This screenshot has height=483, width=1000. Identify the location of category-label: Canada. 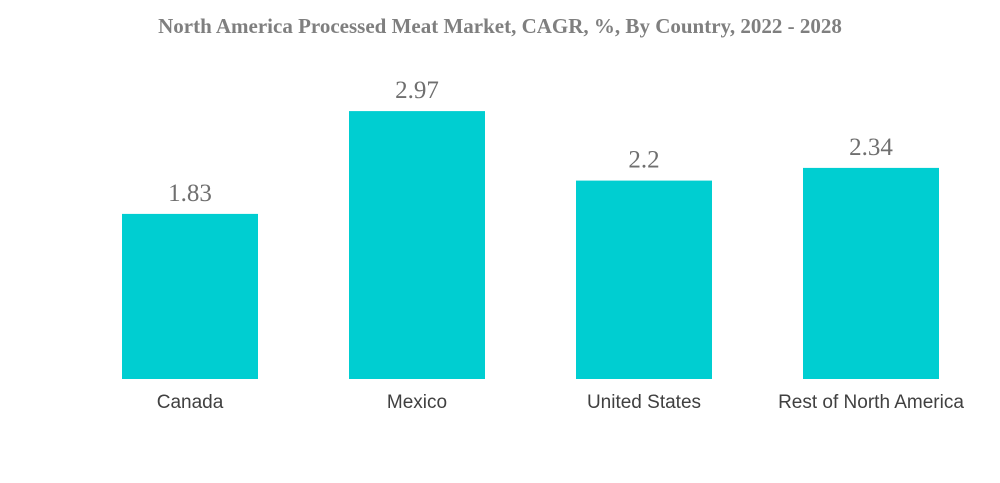
(190, 402).